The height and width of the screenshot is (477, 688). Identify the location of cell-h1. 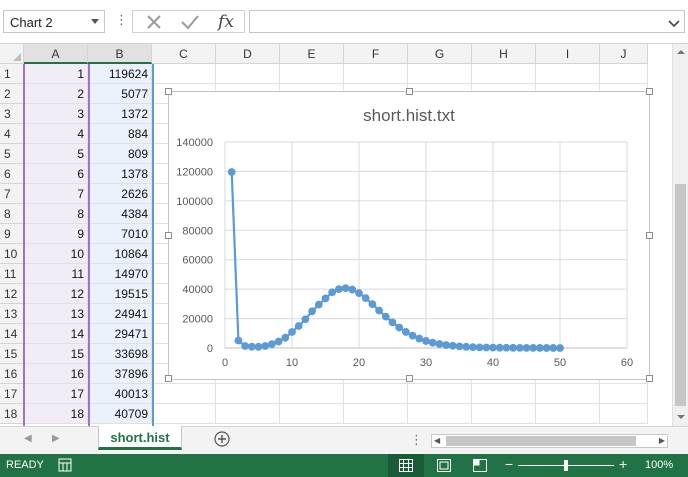
(504, 74).